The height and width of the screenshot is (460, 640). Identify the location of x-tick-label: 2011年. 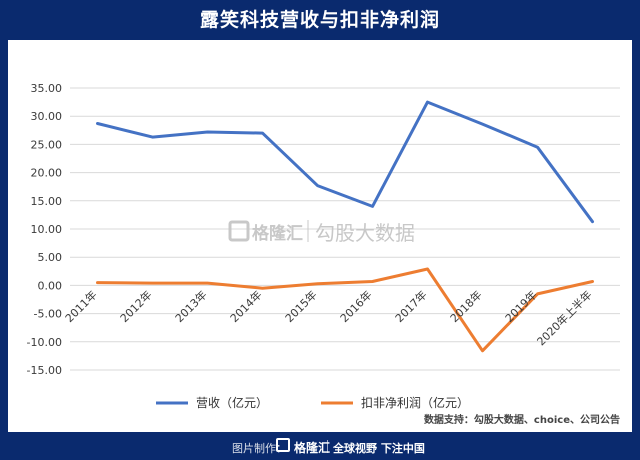
(80, 306).